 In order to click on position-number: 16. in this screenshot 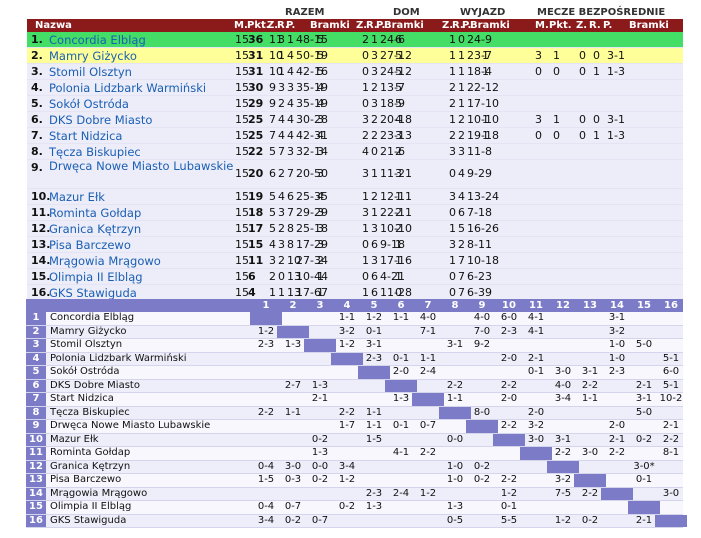, I will do `click(41, 292)`.